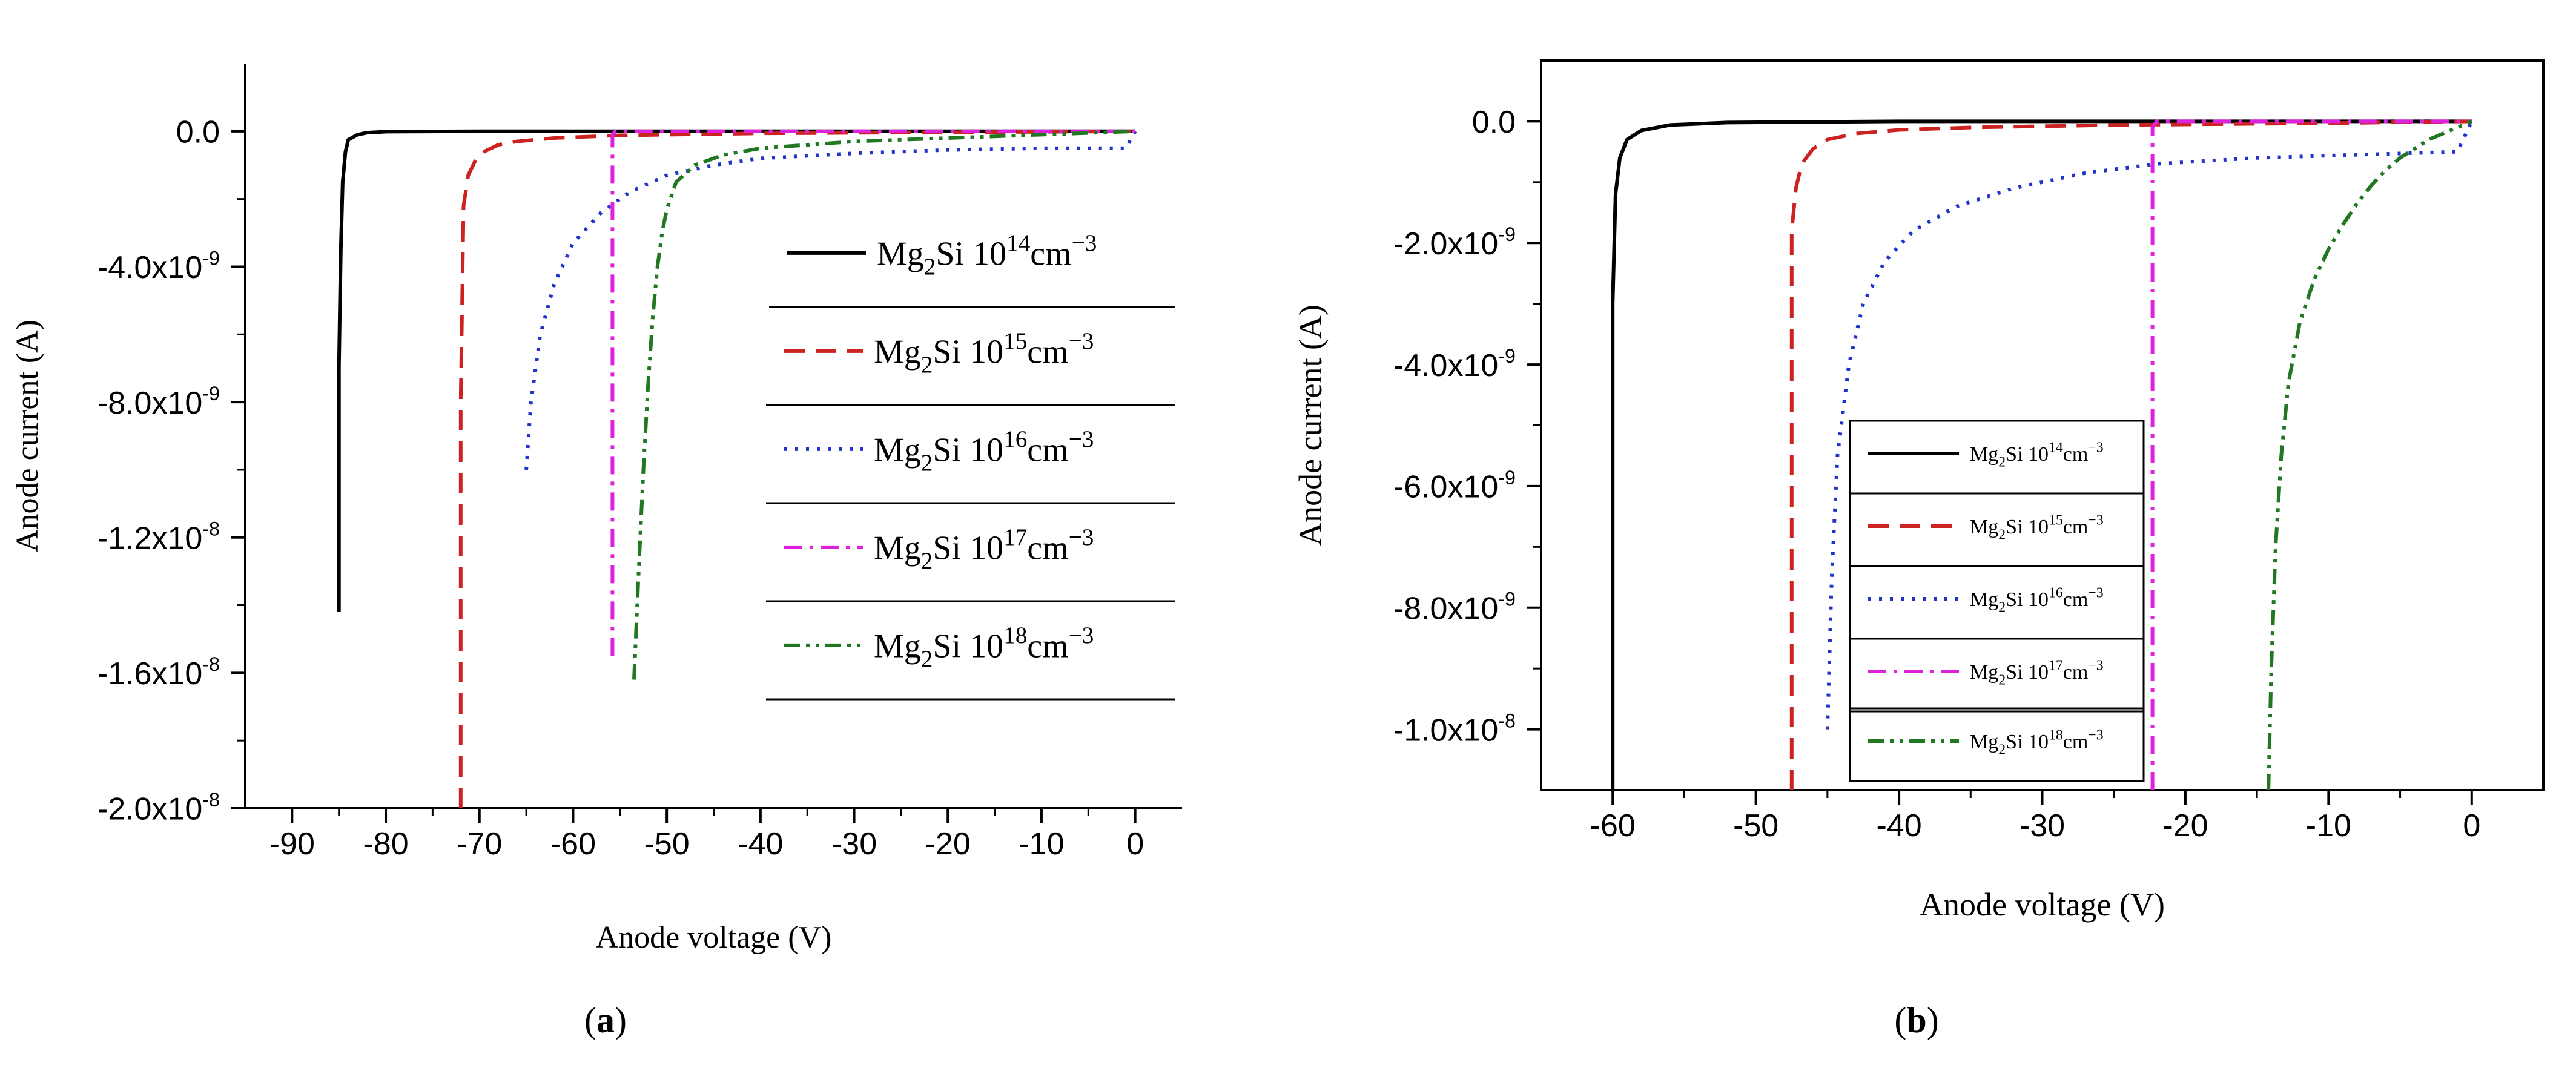 The width and height of the screenshot is (2576, 1065). Describe the element at coordinates (1916, 1020) in the screenshot. I see `panel-caption: (b)` at that location.